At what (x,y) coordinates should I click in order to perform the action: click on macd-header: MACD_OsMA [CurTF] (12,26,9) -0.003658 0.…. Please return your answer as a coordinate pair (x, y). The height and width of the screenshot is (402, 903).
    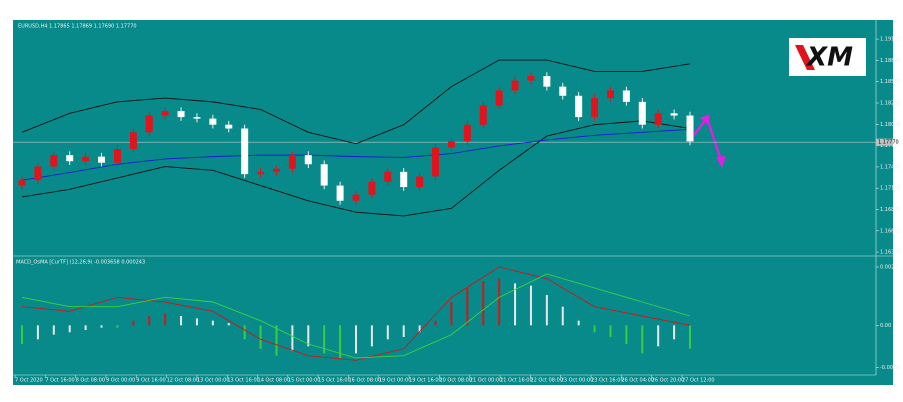
    Looking at the image, I should click on (80, 263).